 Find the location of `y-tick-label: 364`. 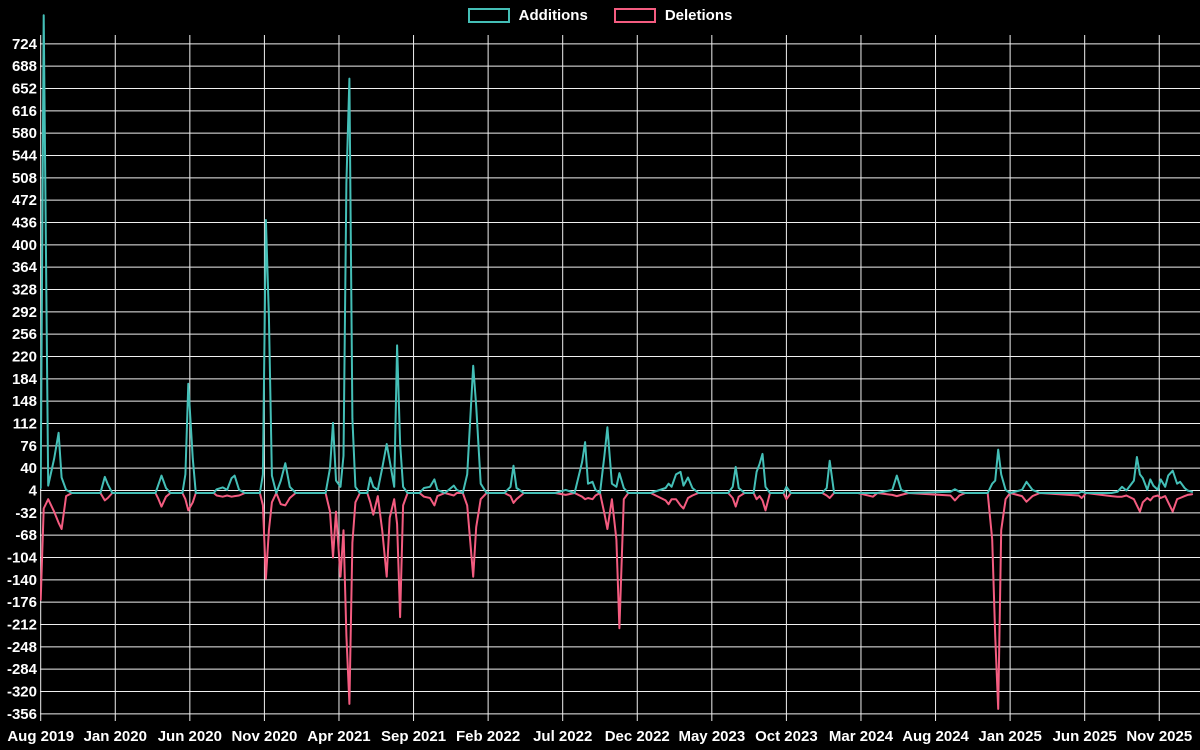

y-tick-label: 364 is located at coordinates (25, 267).